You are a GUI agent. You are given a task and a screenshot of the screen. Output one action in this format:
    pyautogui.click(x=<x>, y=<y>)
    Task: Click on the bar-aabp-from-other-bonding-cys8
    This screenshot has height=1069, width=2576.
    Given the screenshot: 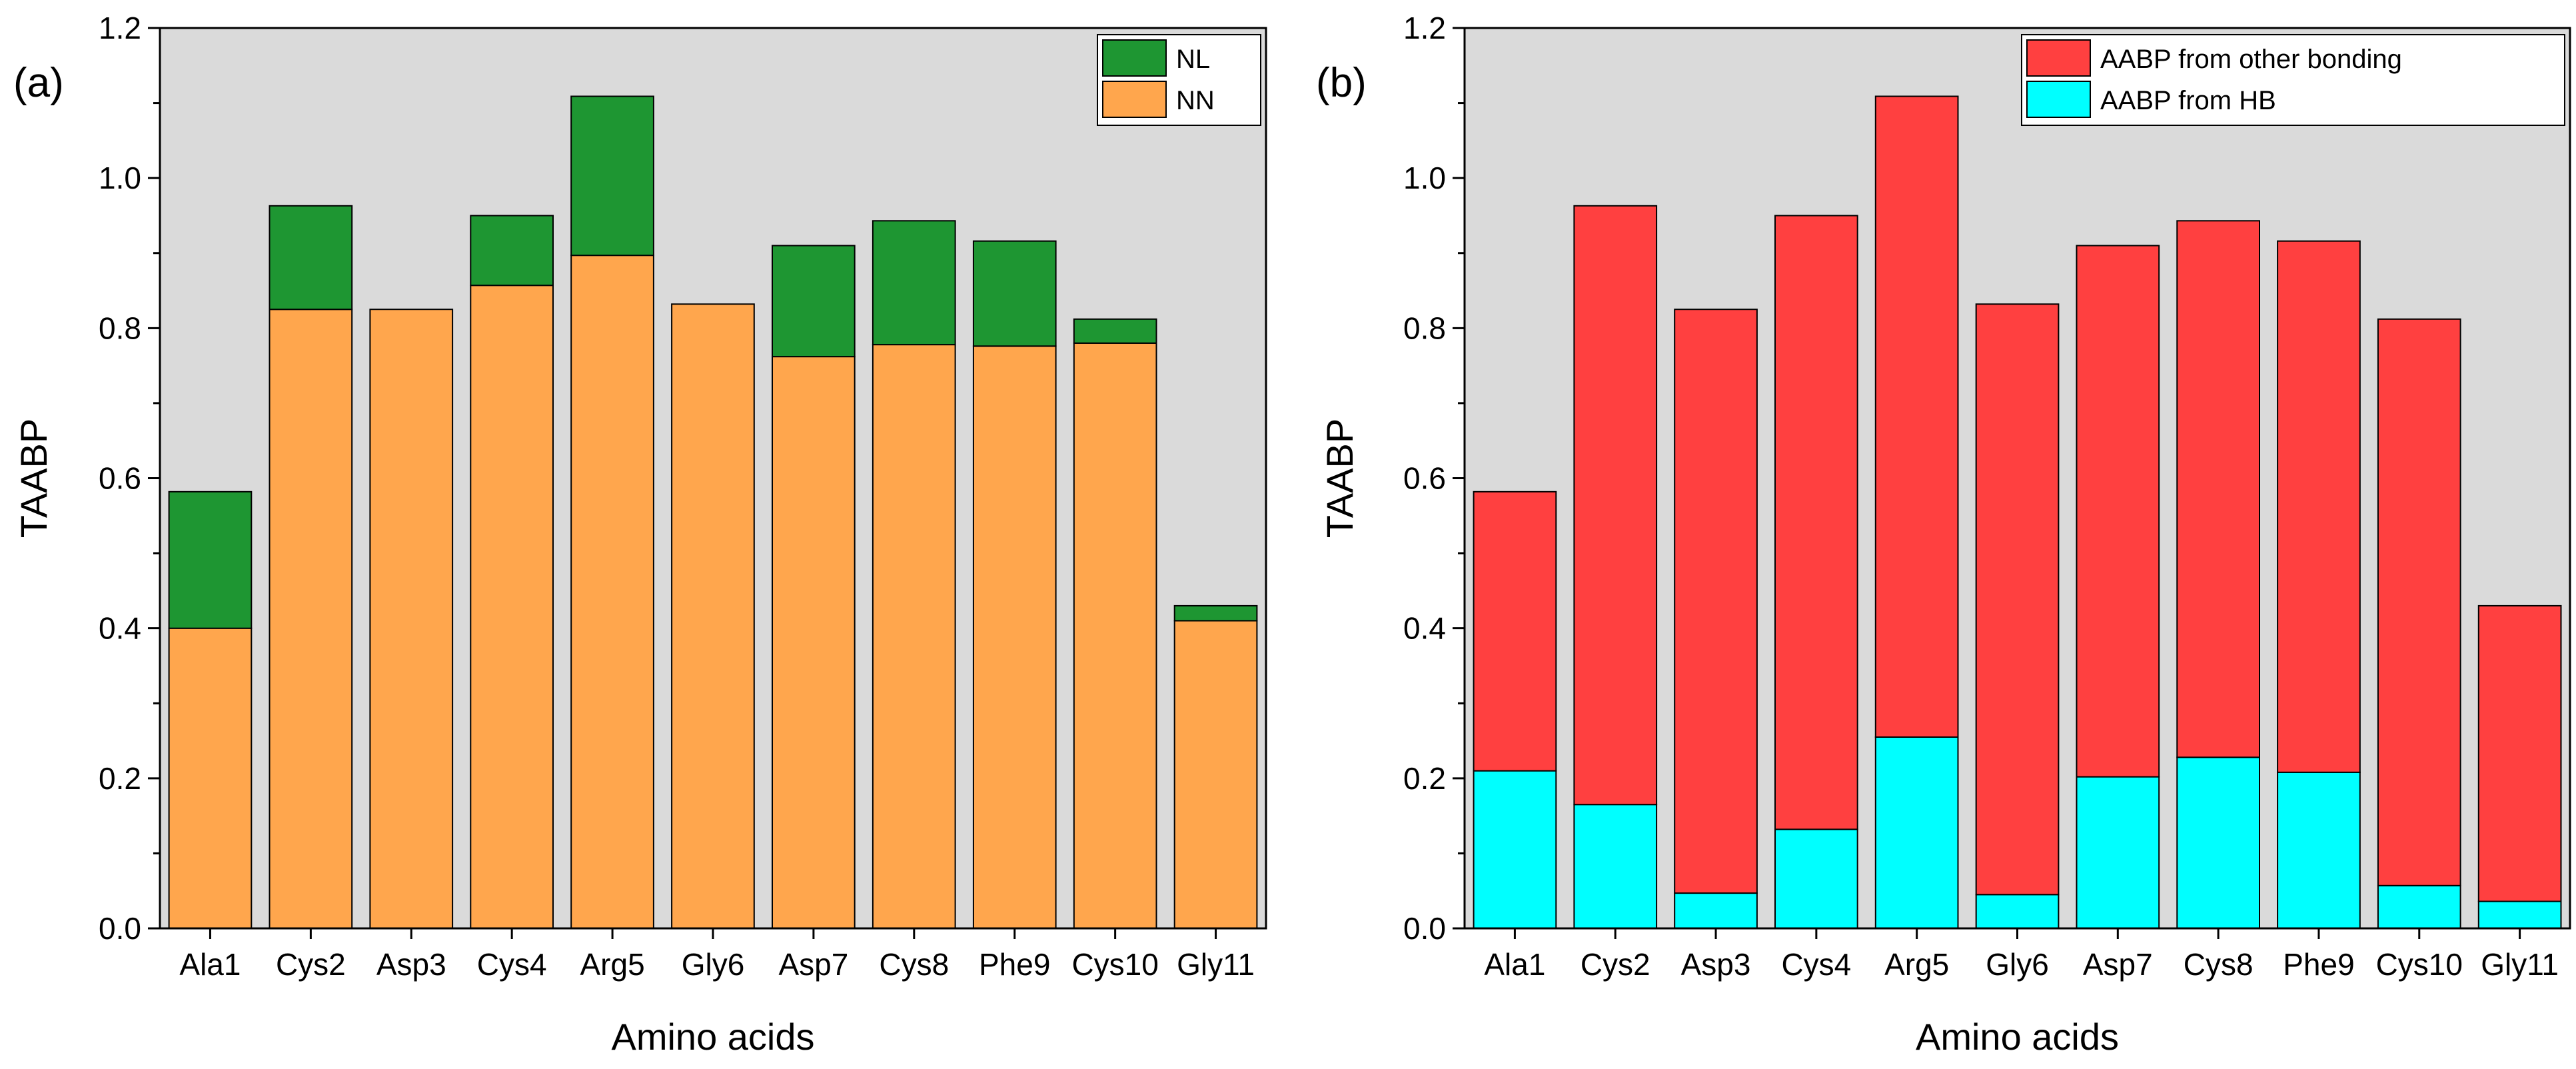 What is the action you would take?
    pyautogui.click(x=2218, y=489)
    